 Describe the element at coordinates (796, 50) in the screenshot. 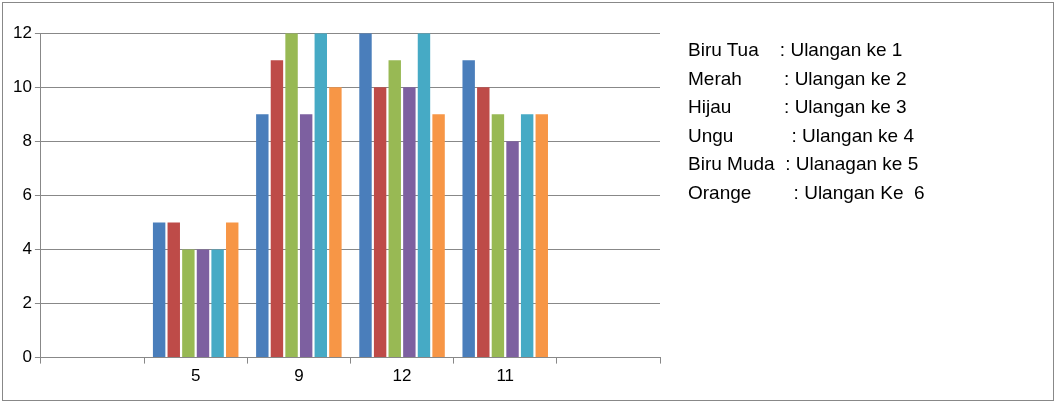

I see `text: Biru Tua : Ulangan ke 1` at that location.